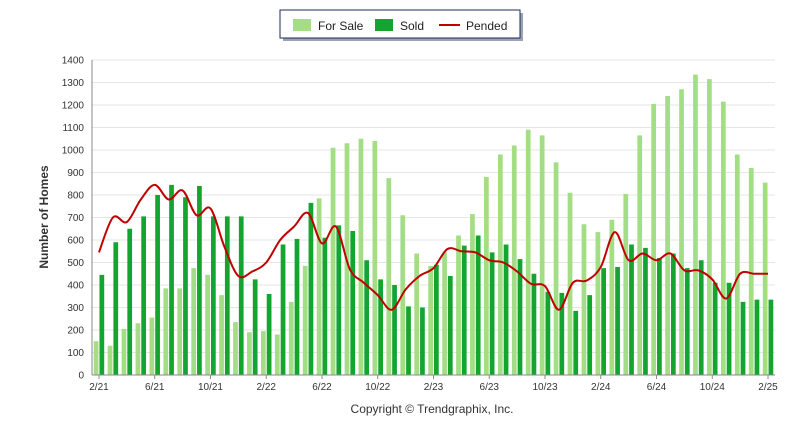 This screenshot has height=434, width=800. What do you see at coordinates (768, 387) in the screenshot?
I see `x-tick-label: 2/25` at bounding box center [768, 387].